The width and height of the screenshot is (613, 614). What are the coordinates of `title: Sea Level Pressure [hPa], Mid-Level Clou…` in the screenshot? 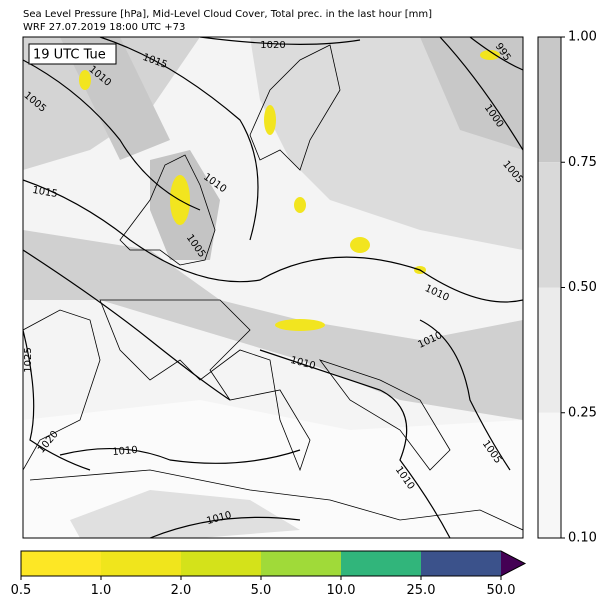 It's located at (227, 14).